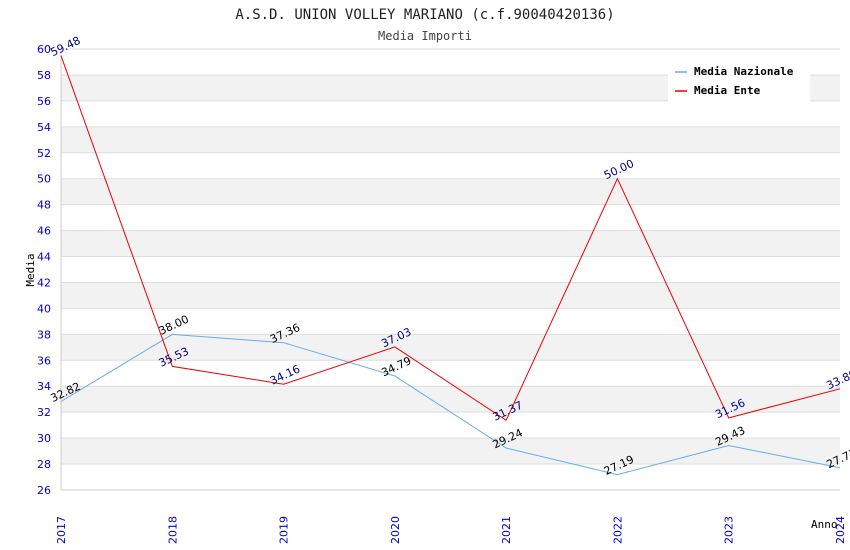  What do you see at coordinates (44, 153) in the screenshot?
I see `y-tick-label: 52` at bounding box center [44, 153].